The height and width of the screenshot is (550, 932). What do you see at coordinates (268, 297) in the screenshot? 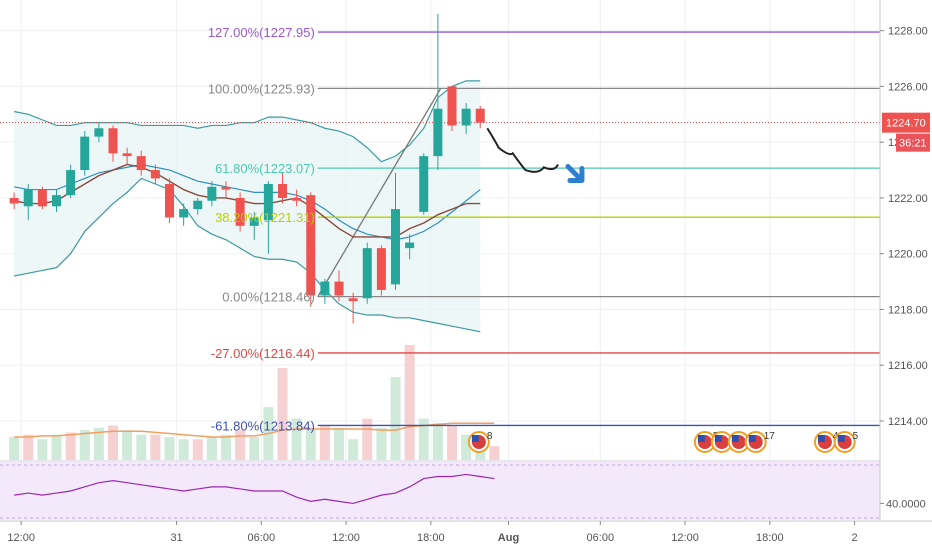
I see `fib-level-label: 0.00%(1218.46)` at bounding box center [268, 297].